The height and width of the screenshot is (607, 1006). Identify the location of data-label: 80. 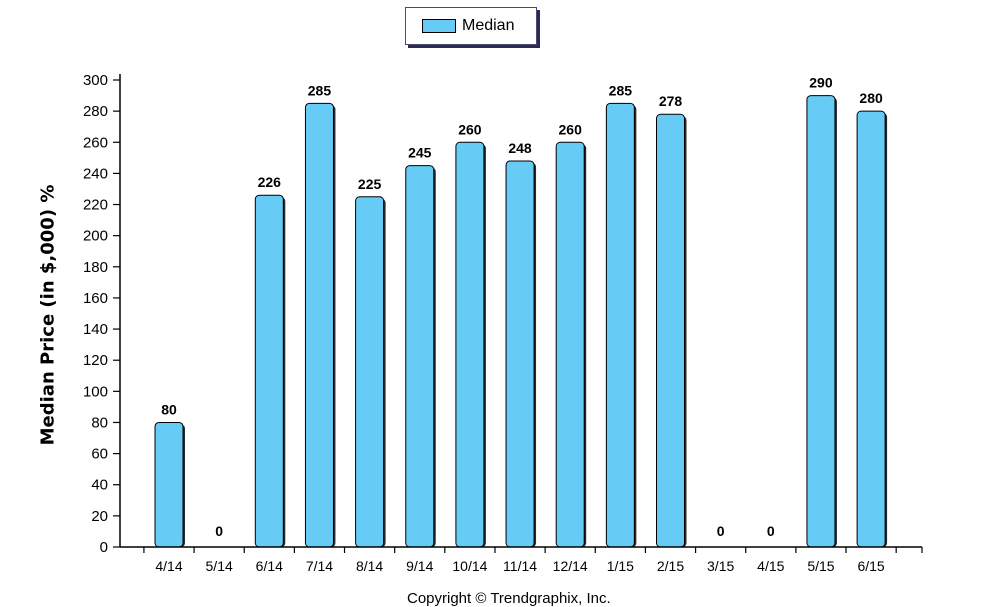
(169, 409).